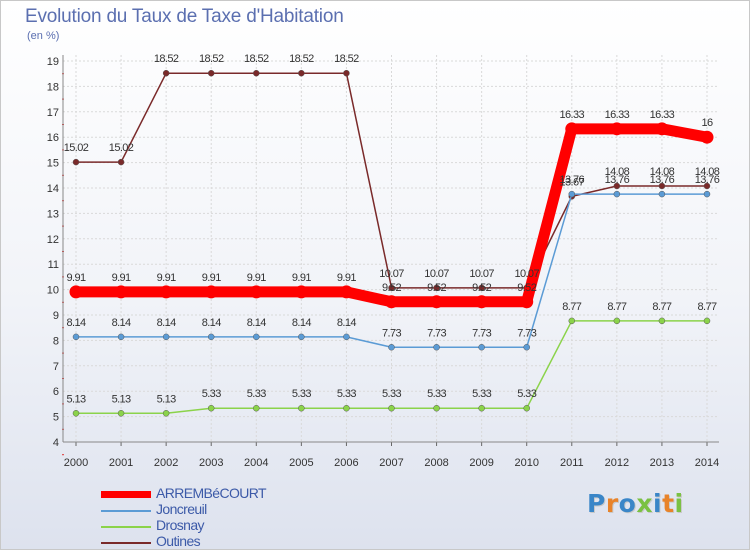 The width and height of the screenshot is (750, 551). Describe the element at coordinates (178, 541) in the screenshot. I see `legend-label: Outines` at that location.